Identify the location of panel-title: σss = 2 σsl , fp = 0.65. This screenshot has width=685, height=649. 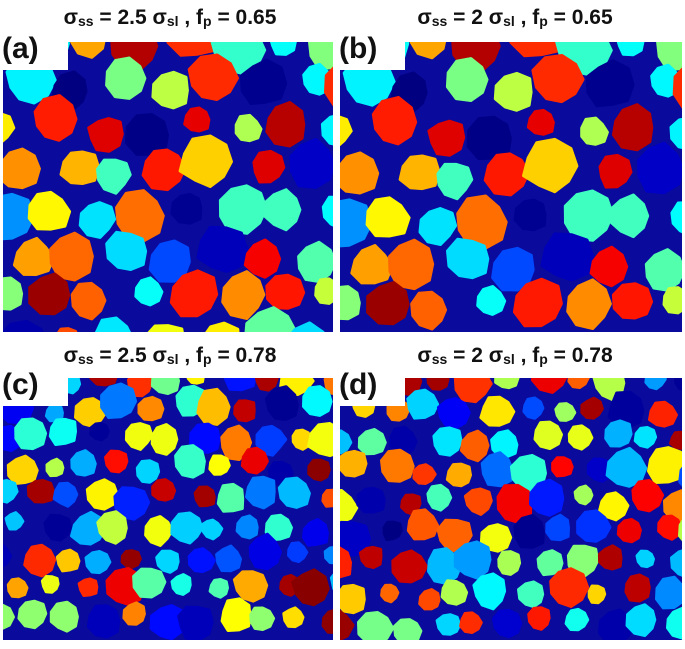
(515, 17).